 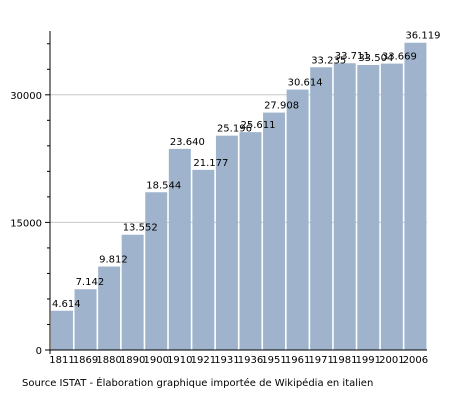 I want to click on data-label: 4.614, so click(x=66, y=304).